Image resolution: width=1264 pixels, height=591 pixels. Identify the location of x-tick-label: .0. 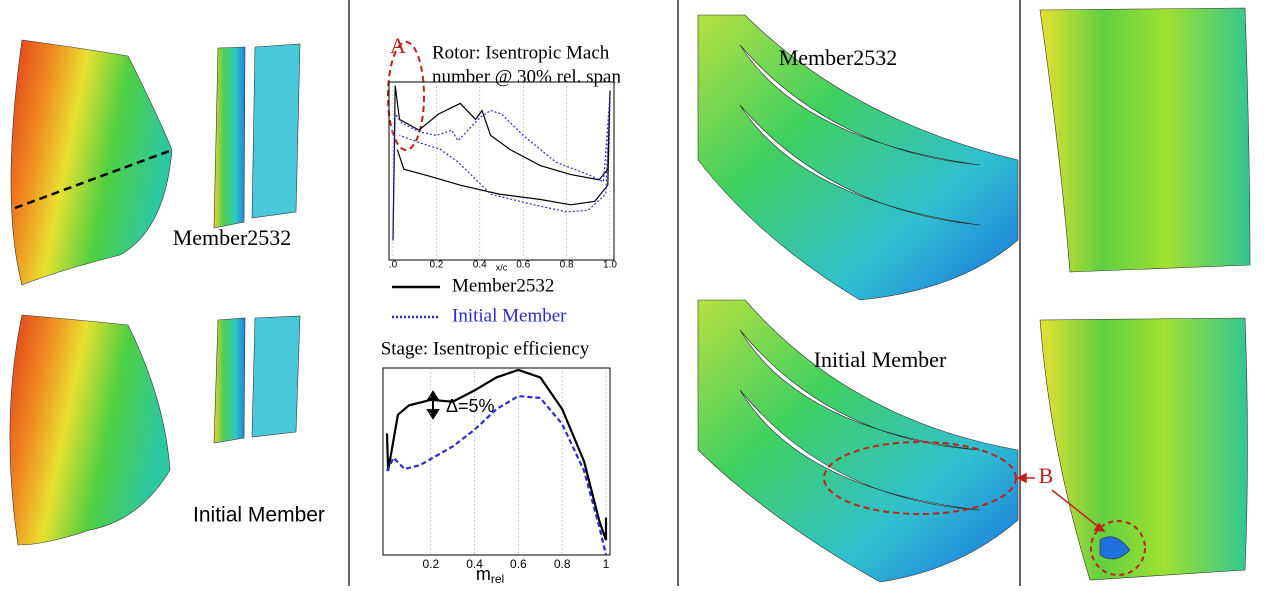
(393, 265).